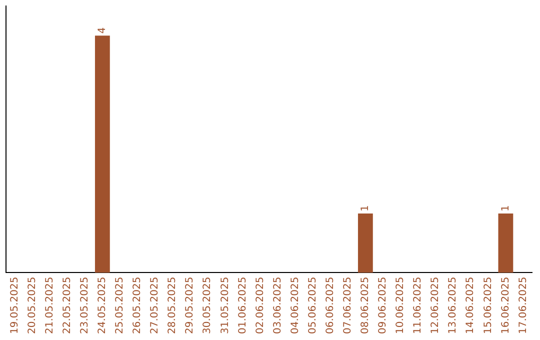 This screenshot has height=340, width=540. What do you see at coordinates (453, 305) in the screenshot?
I see `x-tick-label: 13.06.2025` at bounding box center [453, 305].